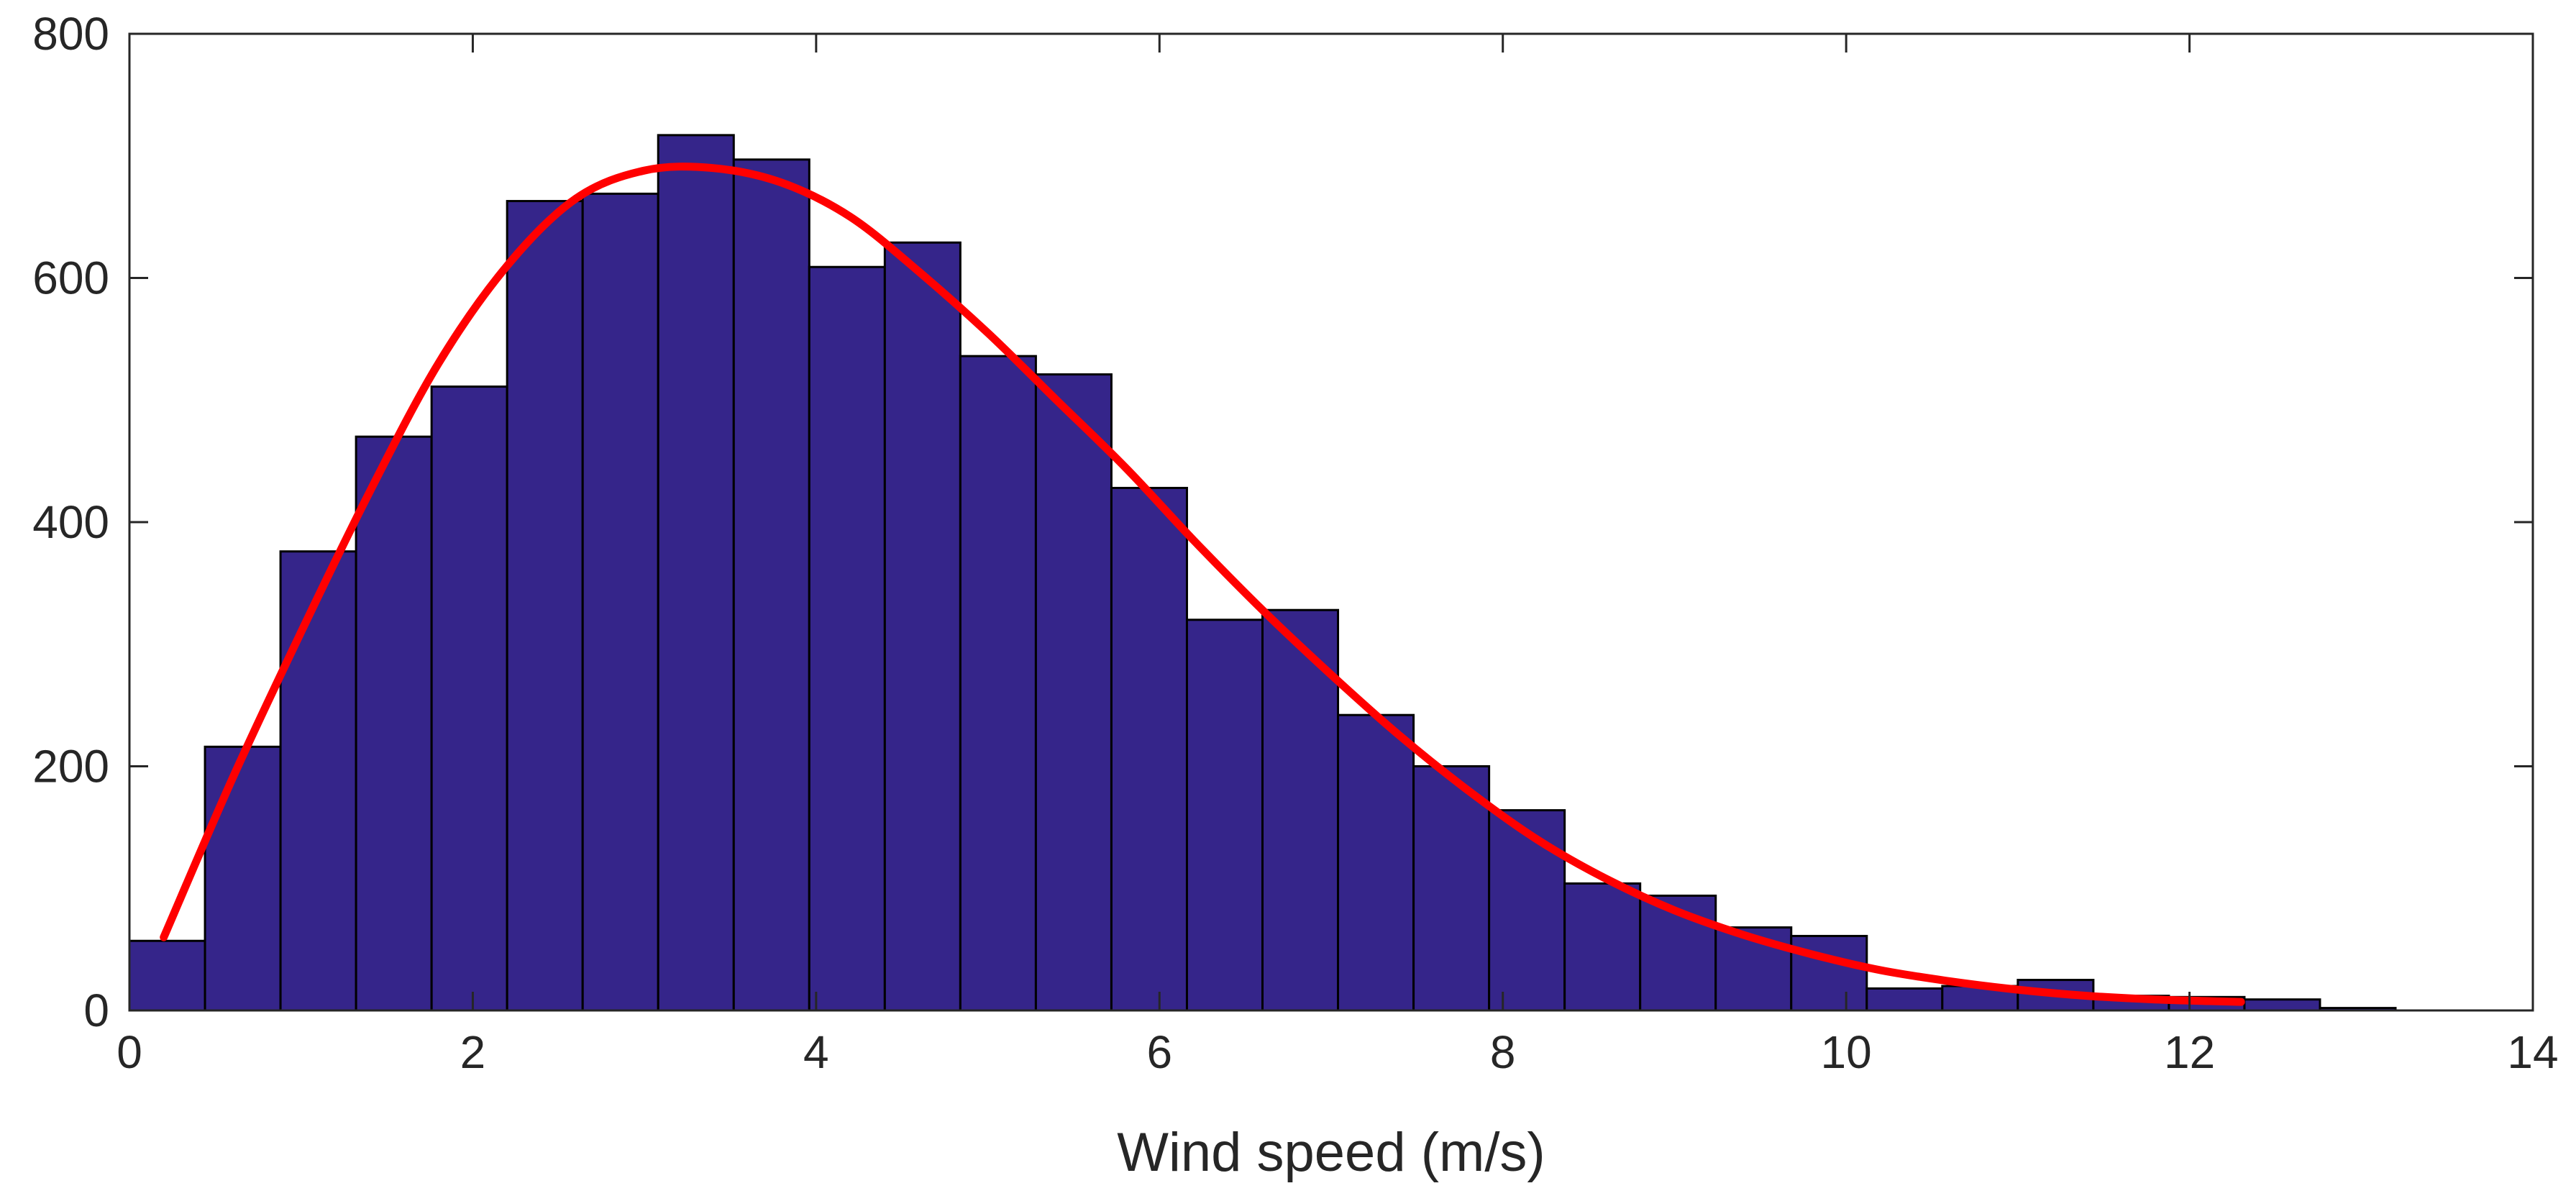 This screenshot has width=2576, height=1196. Describe the element at coordinates (816, 1052) in the screenshot. I see `x-tick-label-2: 4` at that location.